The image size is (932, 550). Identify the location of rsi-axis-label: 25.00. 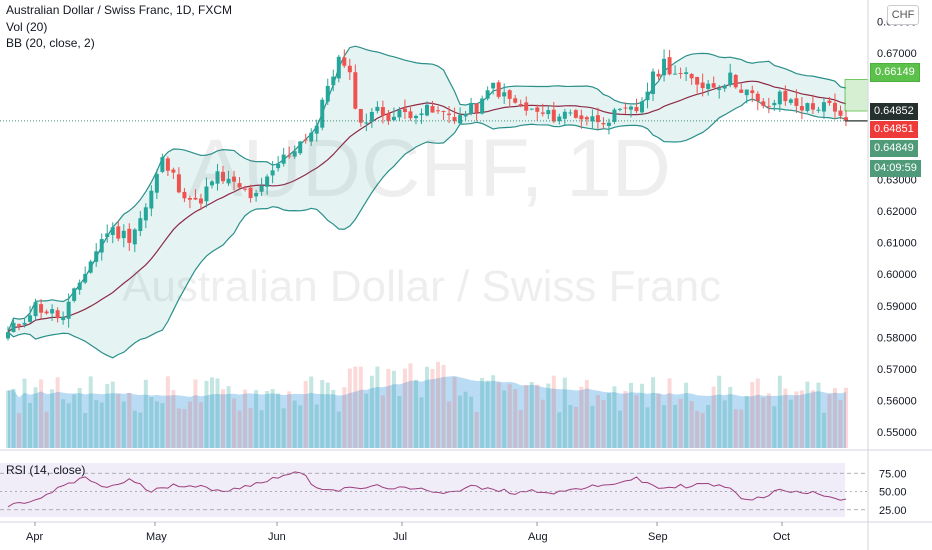
(893, 511).